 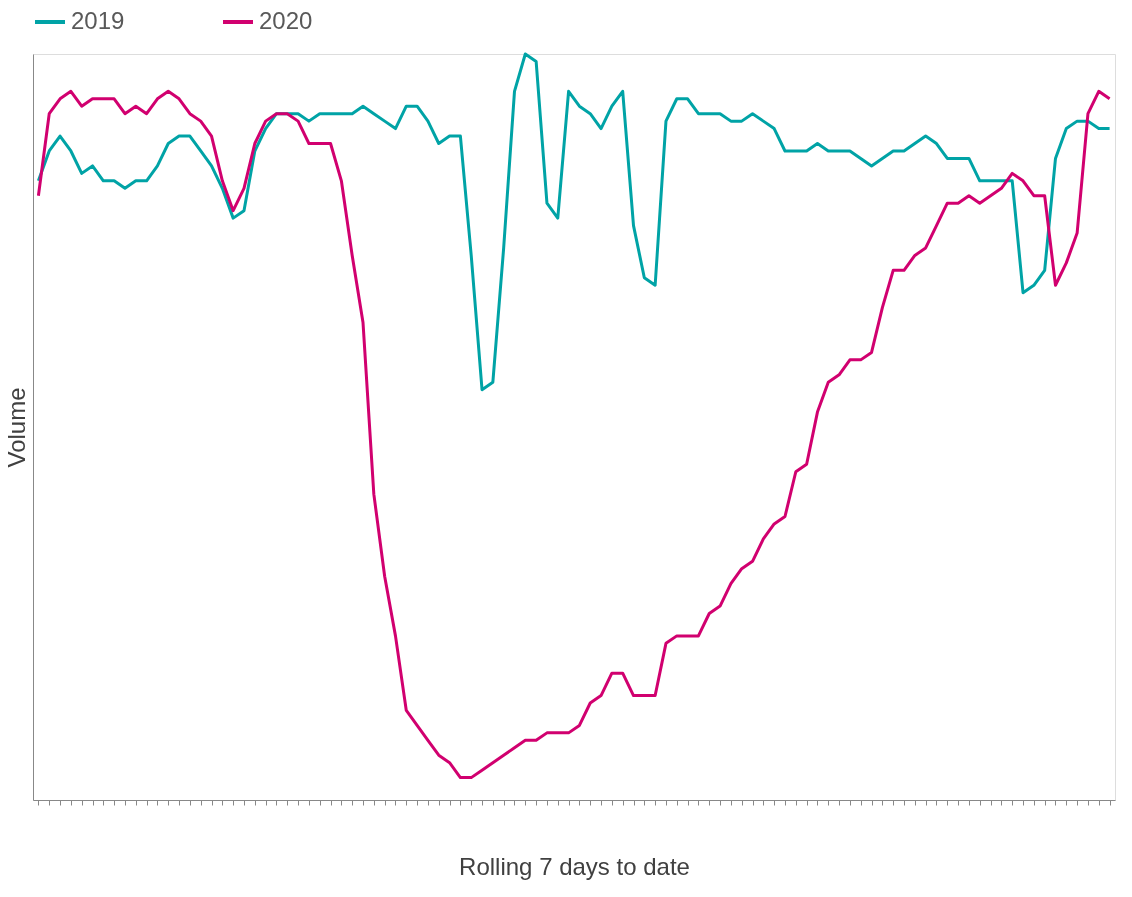 What do you see at coordinates (574, 866) in the screenshot?
I see `x-axis-title: Rolling 7 days to date` at bounding box center [574, 866].